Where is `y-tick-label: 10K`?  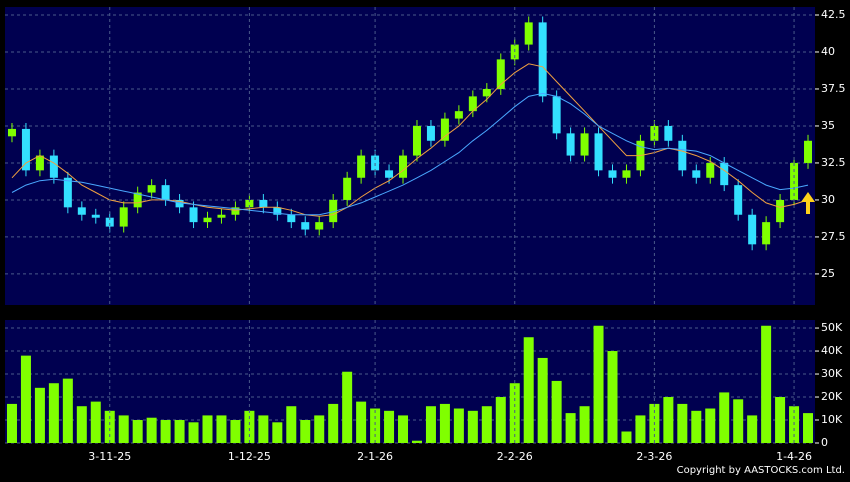 y-tick-label: 10K is located at coordinates (832, 419).